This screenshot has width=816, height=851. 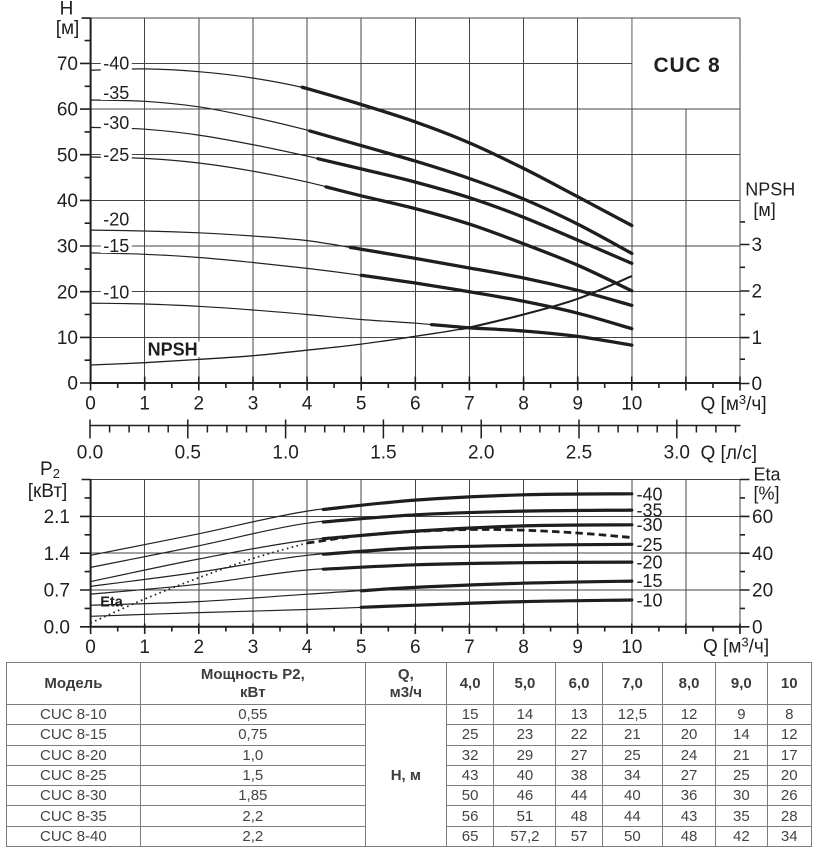 What do you see at coordinates (677, 453) in the screenshot?
I see `svg-text: 3.0` at bounding box center [677, 453].